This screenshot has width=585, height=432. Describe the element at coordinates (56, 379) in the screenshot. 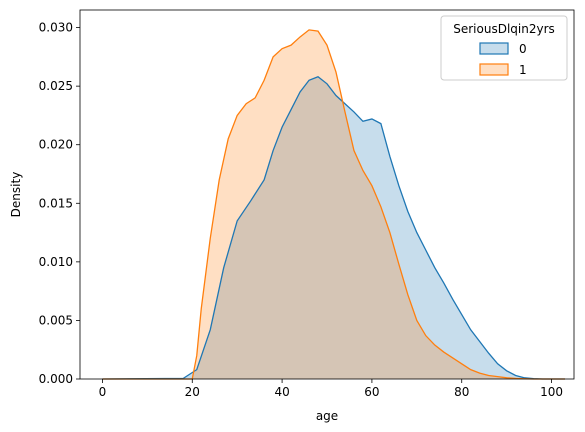

I see `y-tick-label: 0.000` at that location.